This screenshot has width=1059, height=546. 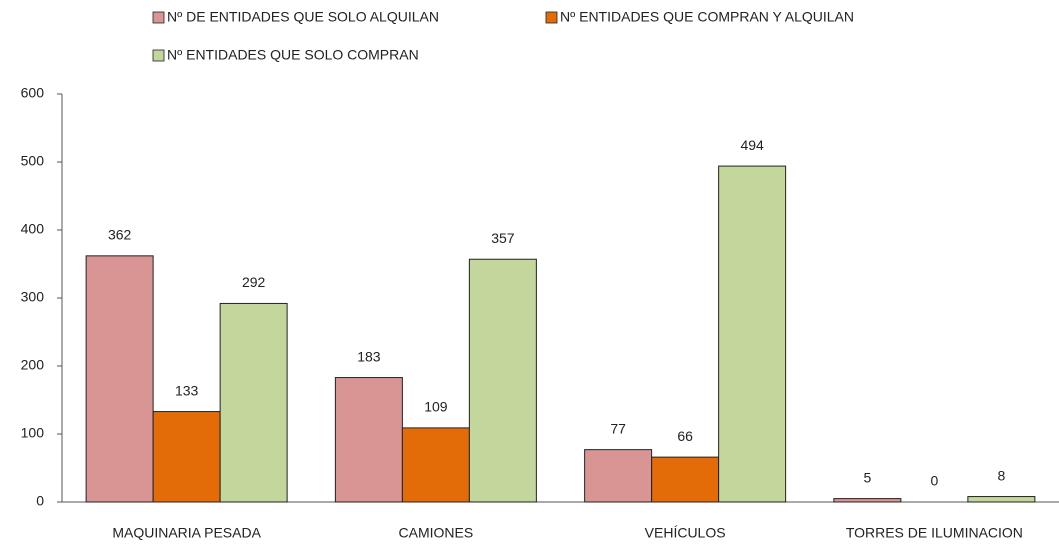 I want to click on value-label: 77, so click(x=618, y=428).